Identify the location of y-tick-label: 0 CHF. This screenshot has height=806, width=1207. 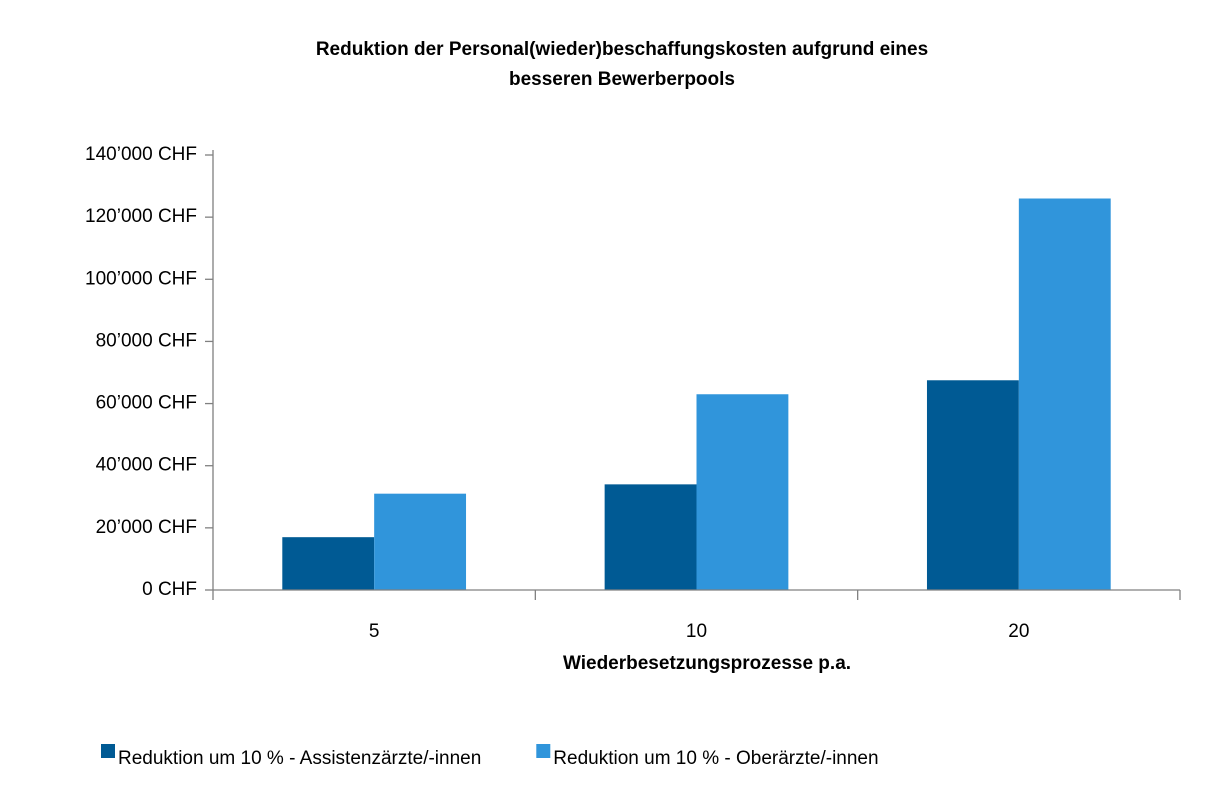
(169, 589).